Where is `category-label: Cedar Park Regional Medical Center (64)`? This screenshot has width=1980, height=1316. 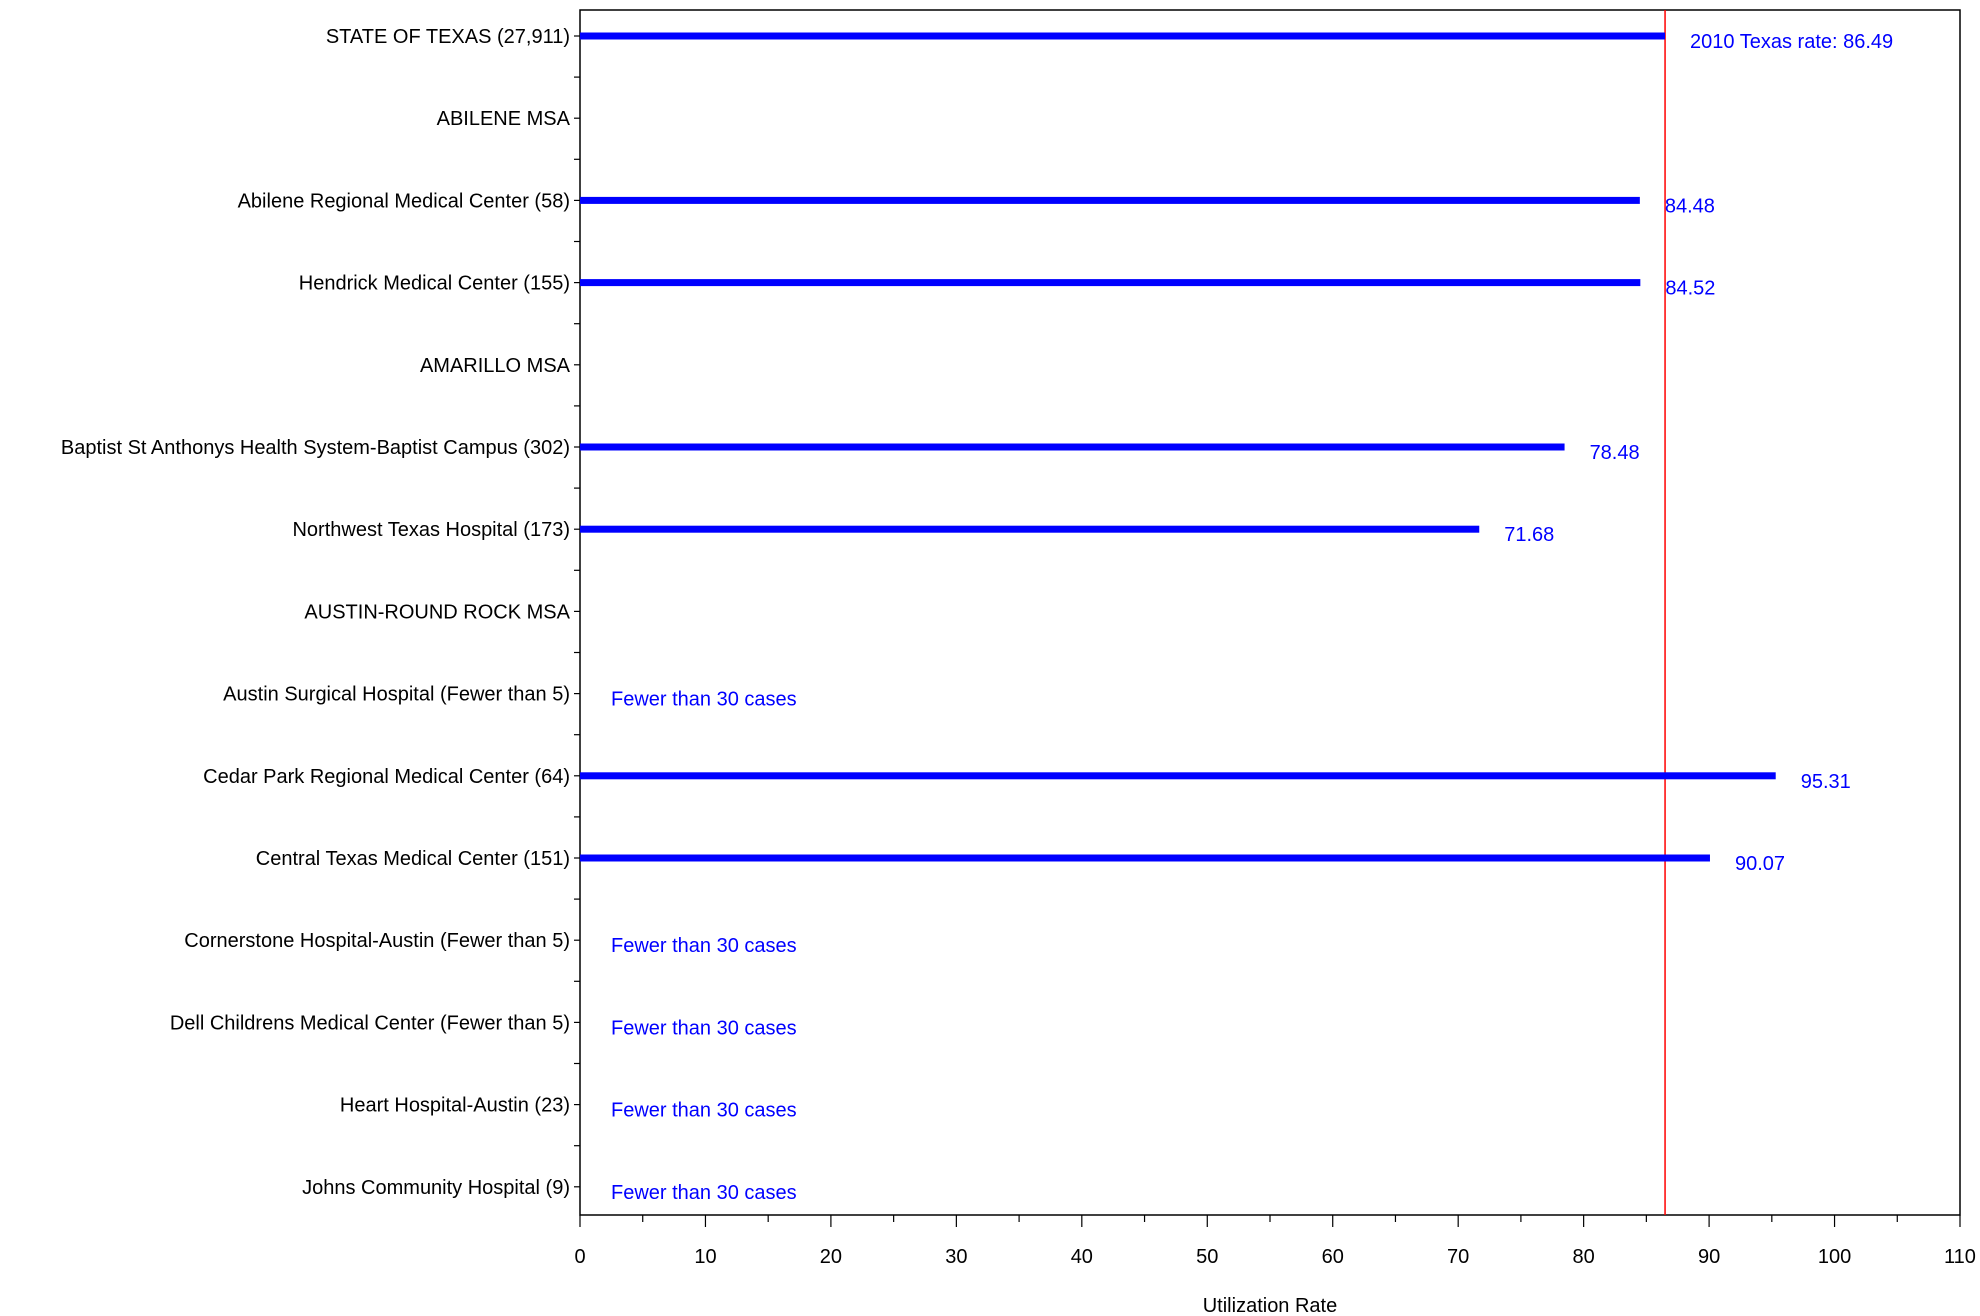
category-label: Cedar Park Regional Medical Center (64) is located at coordinates (386, 777).